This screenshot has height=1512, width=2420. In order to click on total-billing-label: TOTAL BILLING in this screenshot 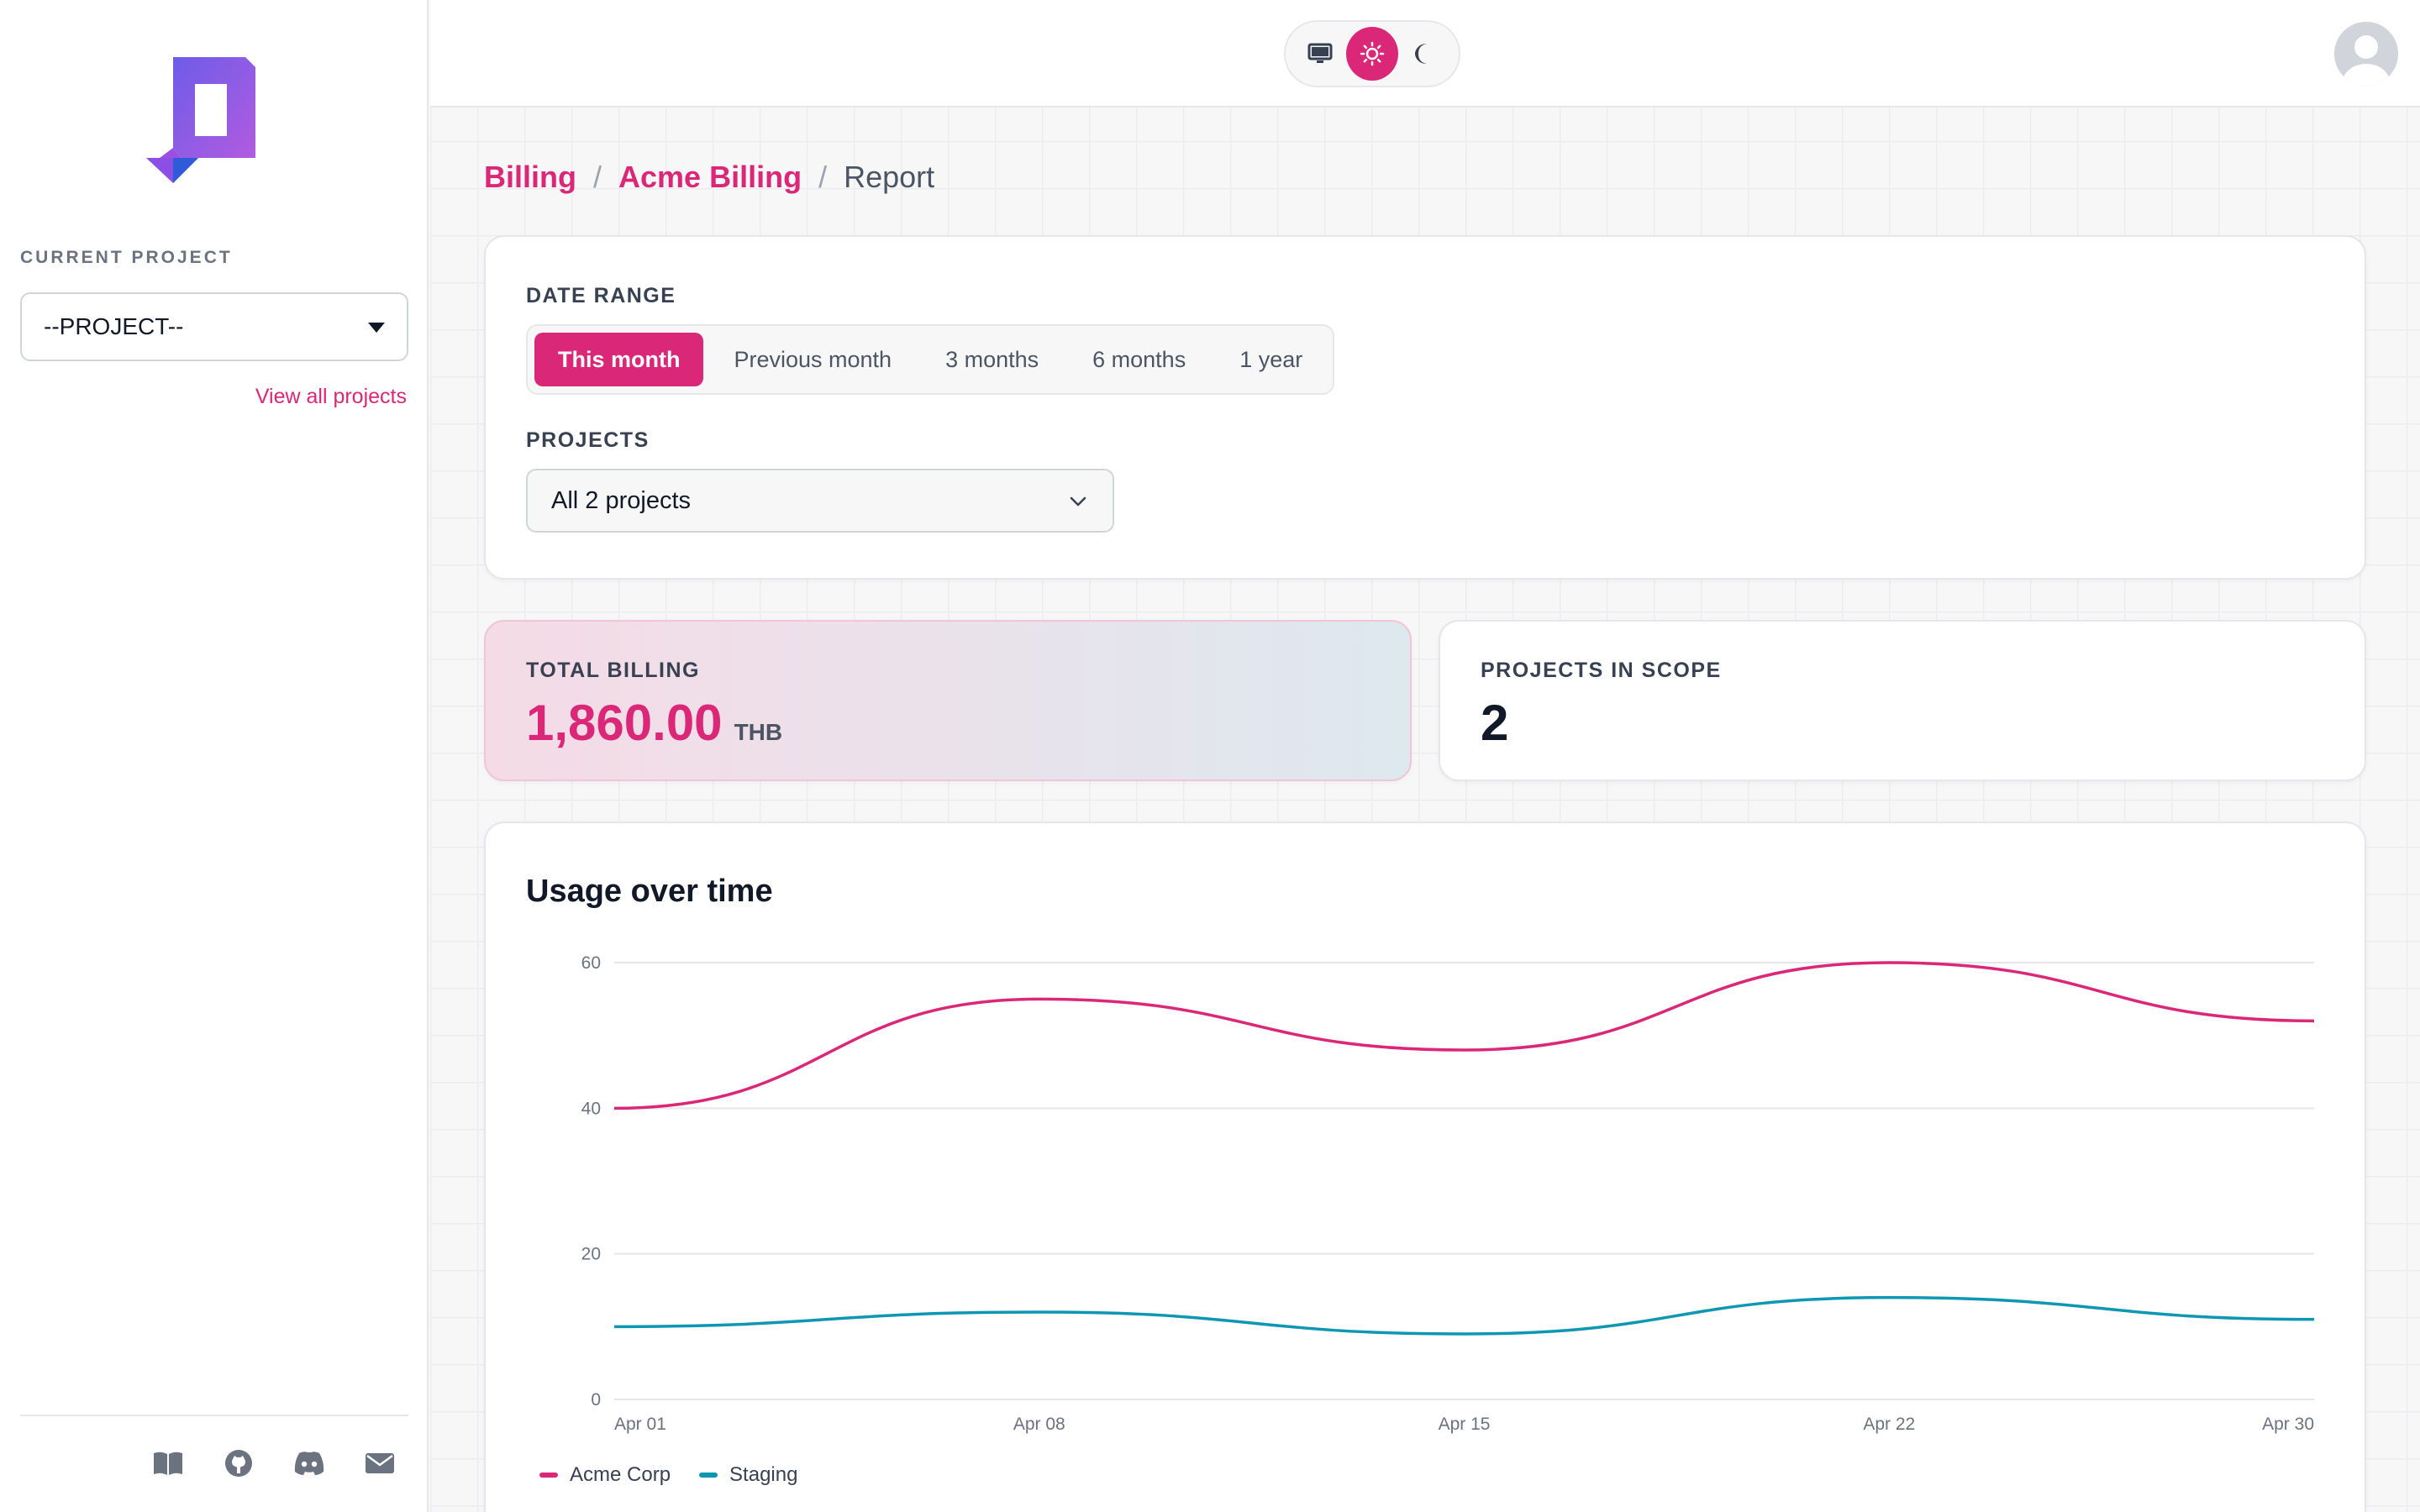, I will do `click(613, 670)`.